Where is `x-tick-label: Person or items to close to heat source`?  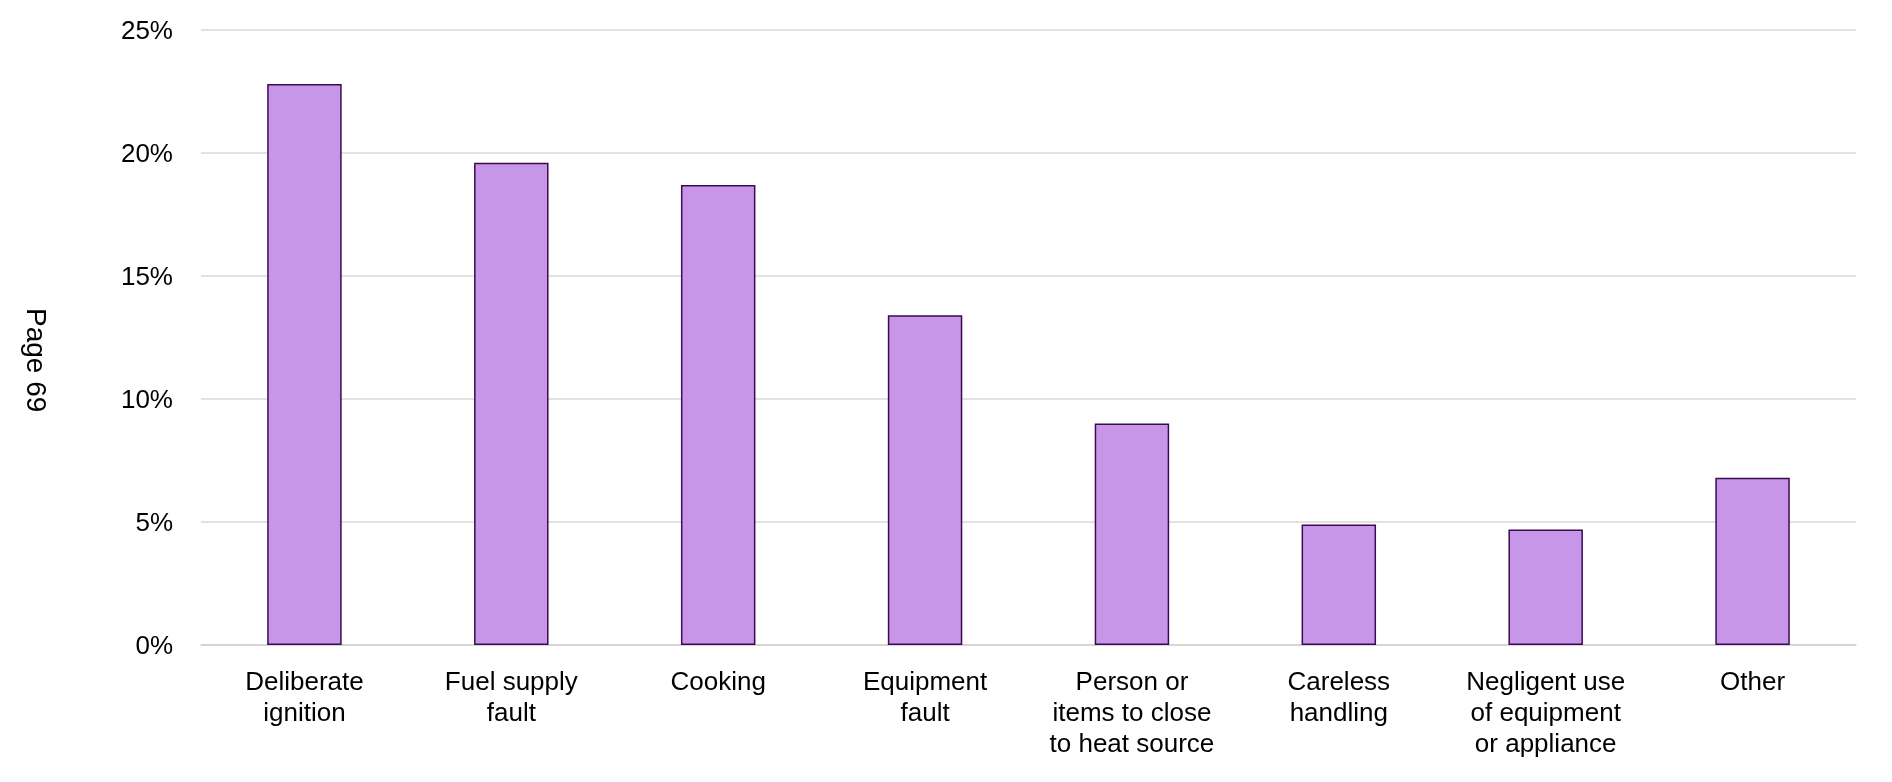
x-tick-label: Person or items to close to heat source is located at coordinates (1132, 711).